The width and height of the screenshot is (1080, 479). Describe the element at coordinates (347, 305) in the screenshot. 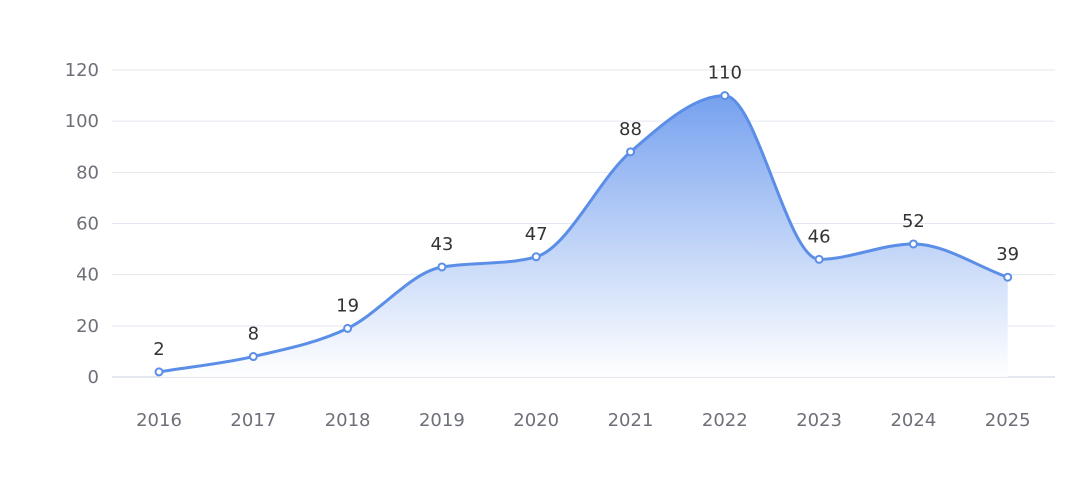

I see `data-label: 19` at that location.